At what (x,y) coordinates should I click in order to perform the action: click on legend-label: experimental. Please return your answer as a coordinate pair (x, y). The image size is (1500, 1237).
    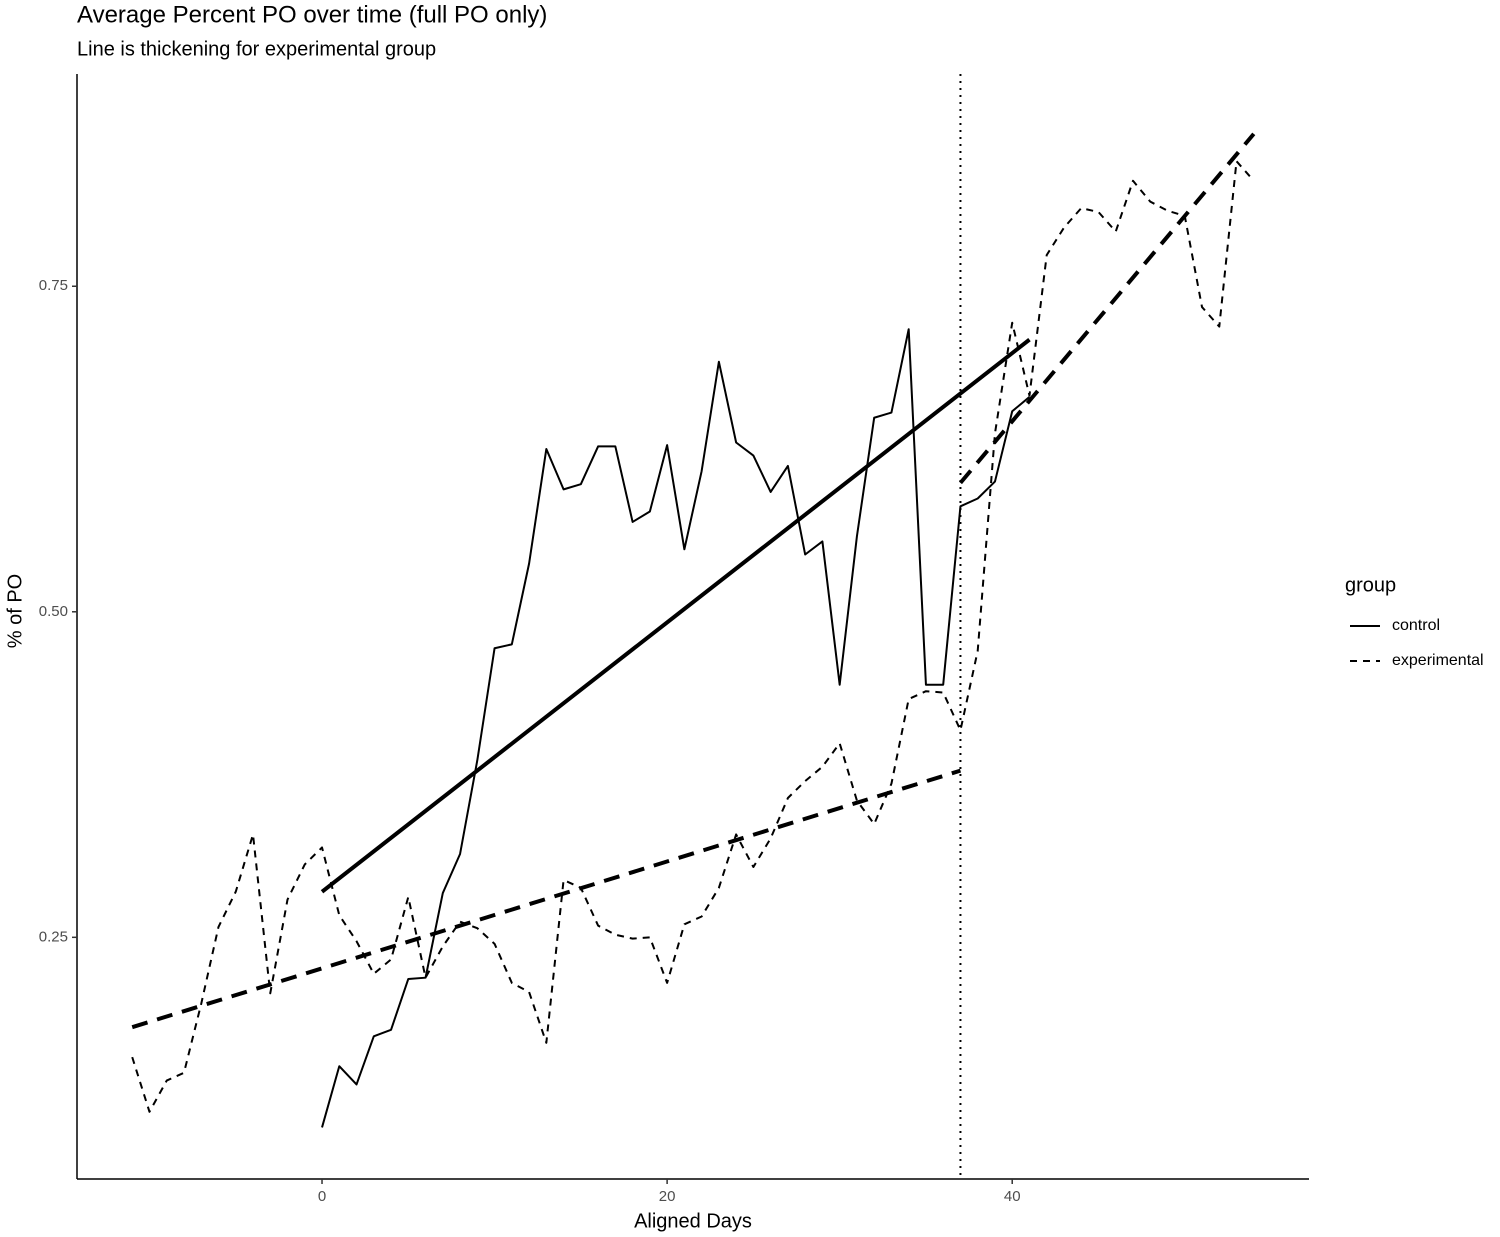
    Looking at the image, I should click on (1438, 660).